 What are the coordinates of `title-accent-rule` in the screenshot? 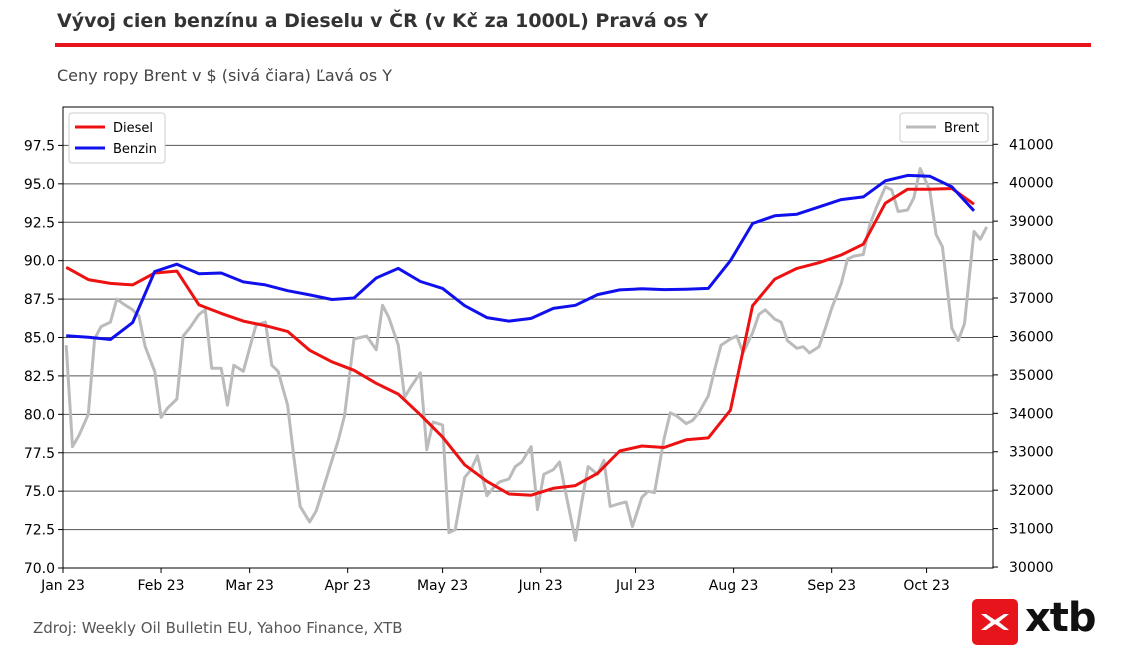 It's located at (573, 45).